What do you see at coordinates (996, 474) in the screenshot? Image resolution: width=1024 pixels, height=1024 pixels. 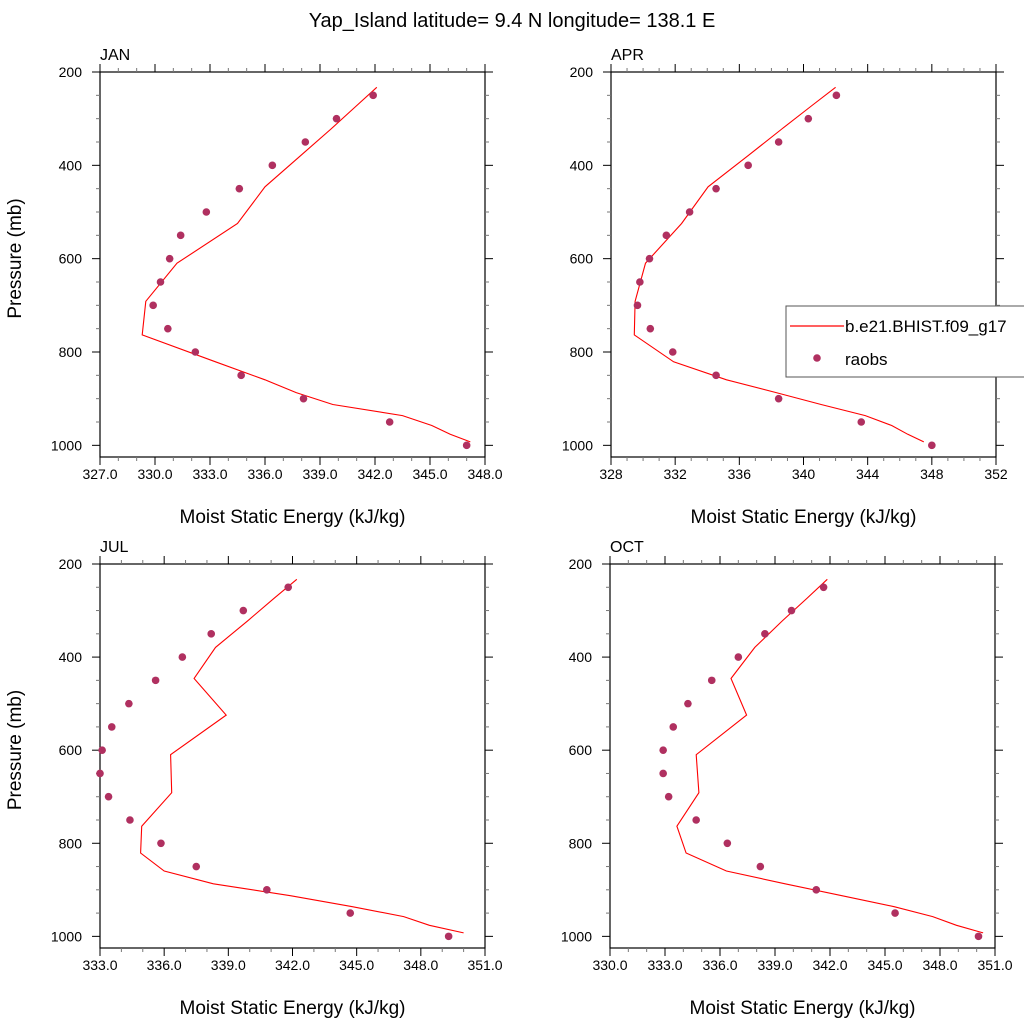 I see `x-tick-label: 352` at bounding box center [996, 474].